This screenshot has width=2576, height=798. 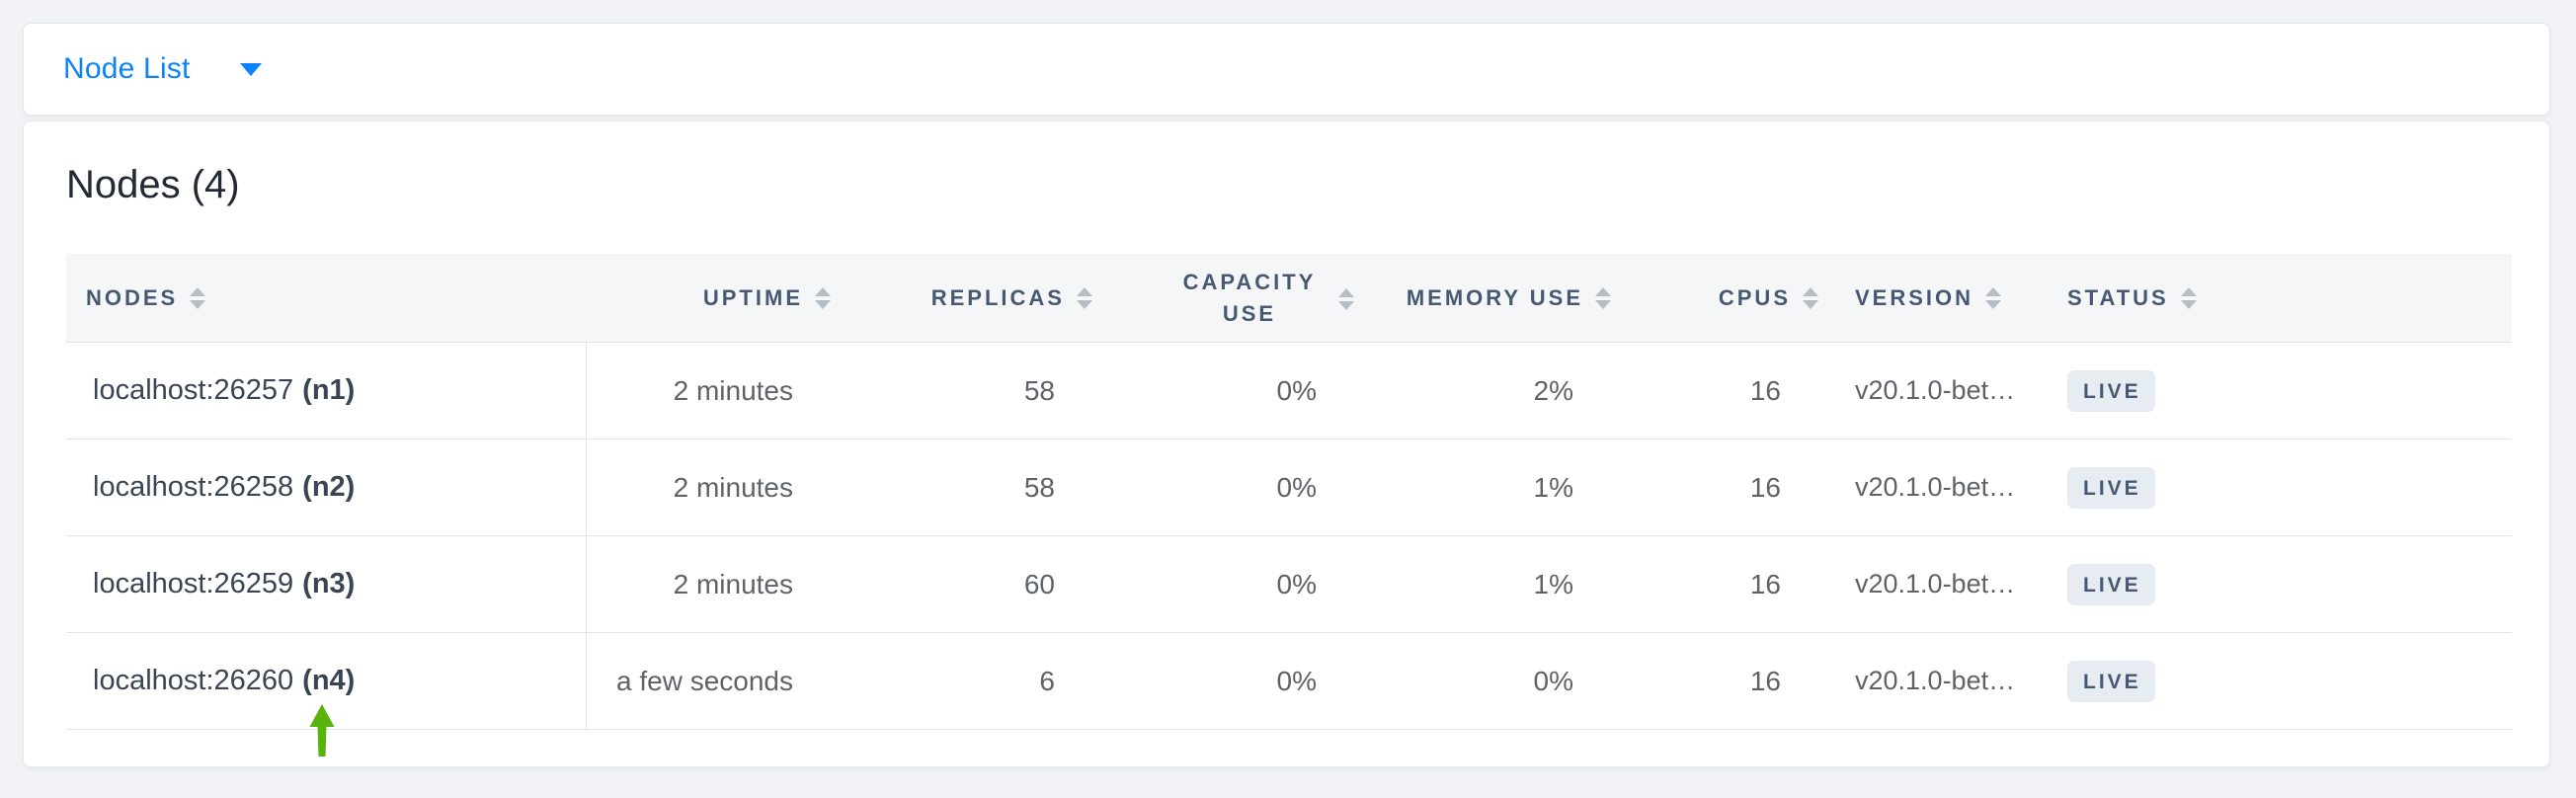 I want to click on column-header-label: VERSION, so click(x=1914, y=297).